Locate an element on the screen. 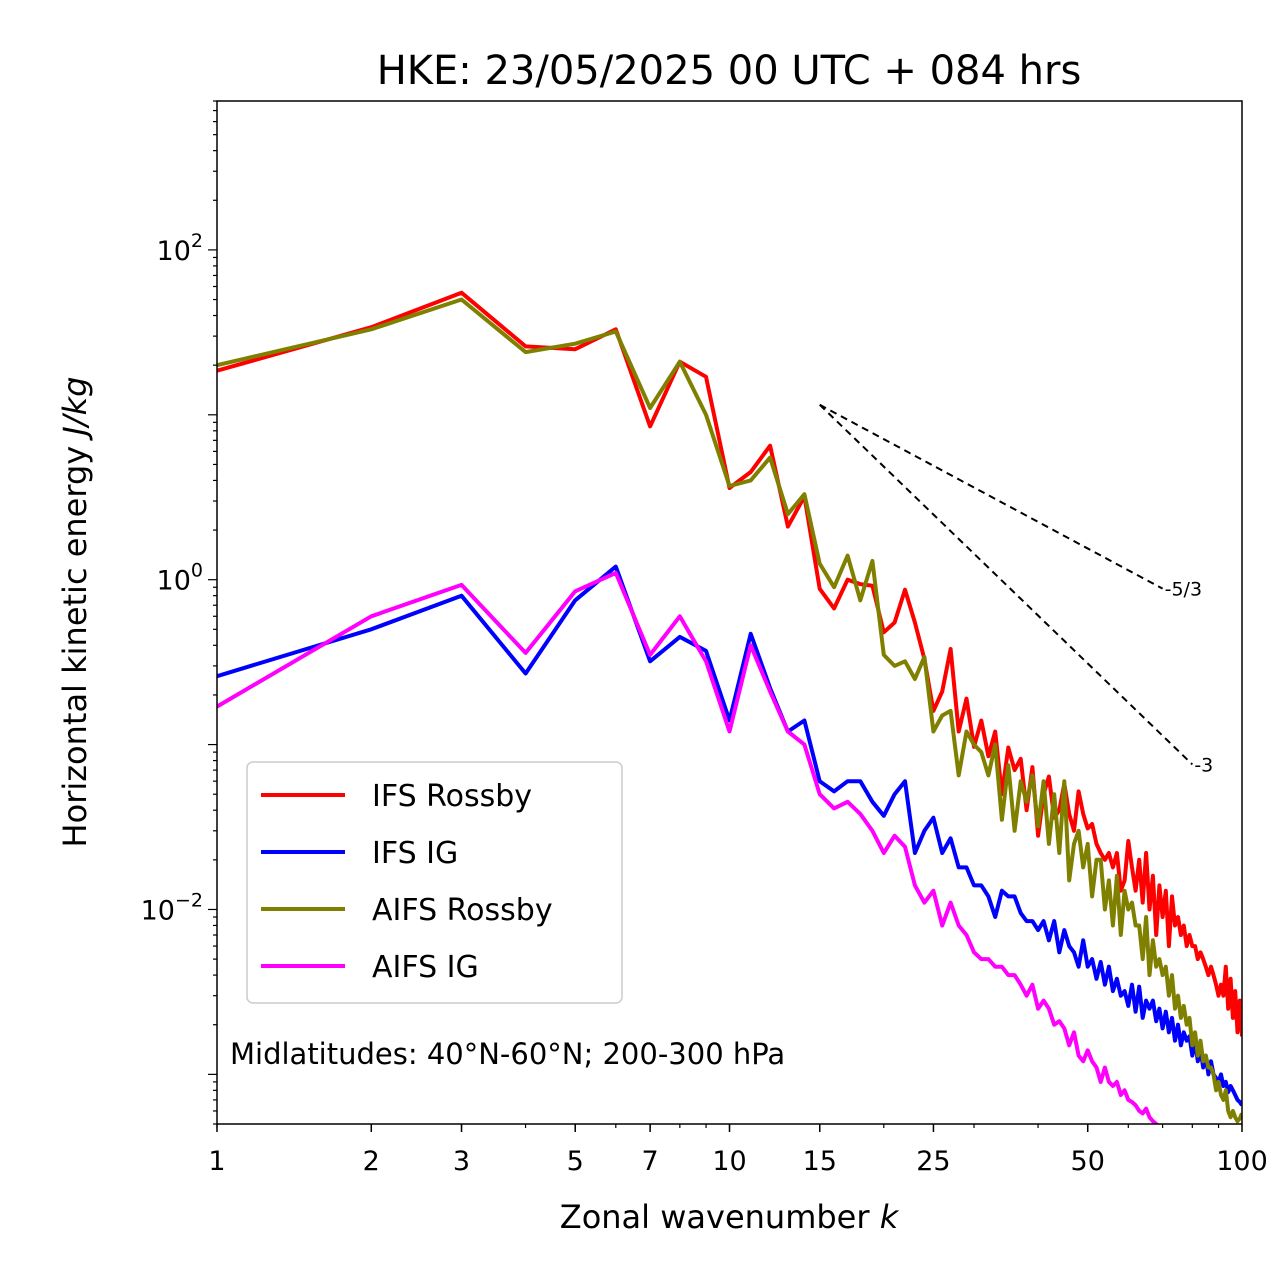 The width and height of the screenshot is (1280, 1288). slope-labels: -5/3 -3 is located at coordinates (1189, 678).